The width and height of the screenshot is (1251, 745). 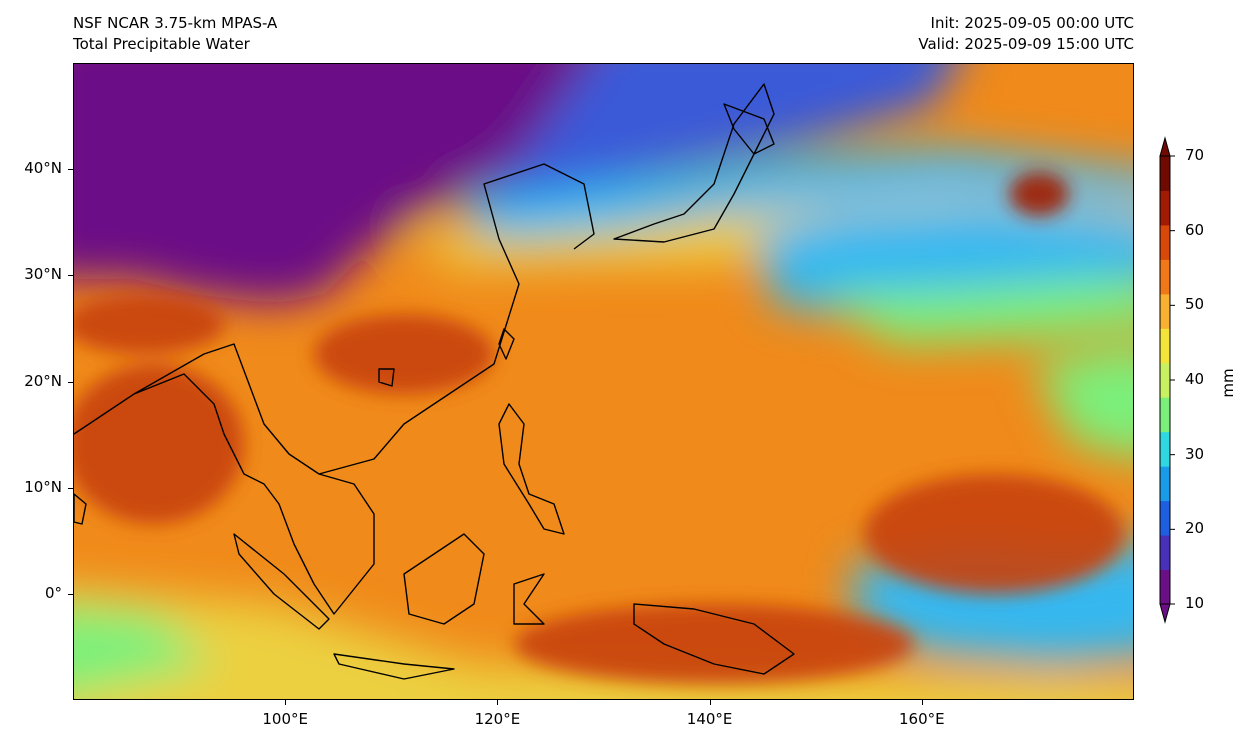 What do you see at coordinates (404, 354) in the screenshot?
I see `very-wet-south-china` at bounding box center [404, 354].